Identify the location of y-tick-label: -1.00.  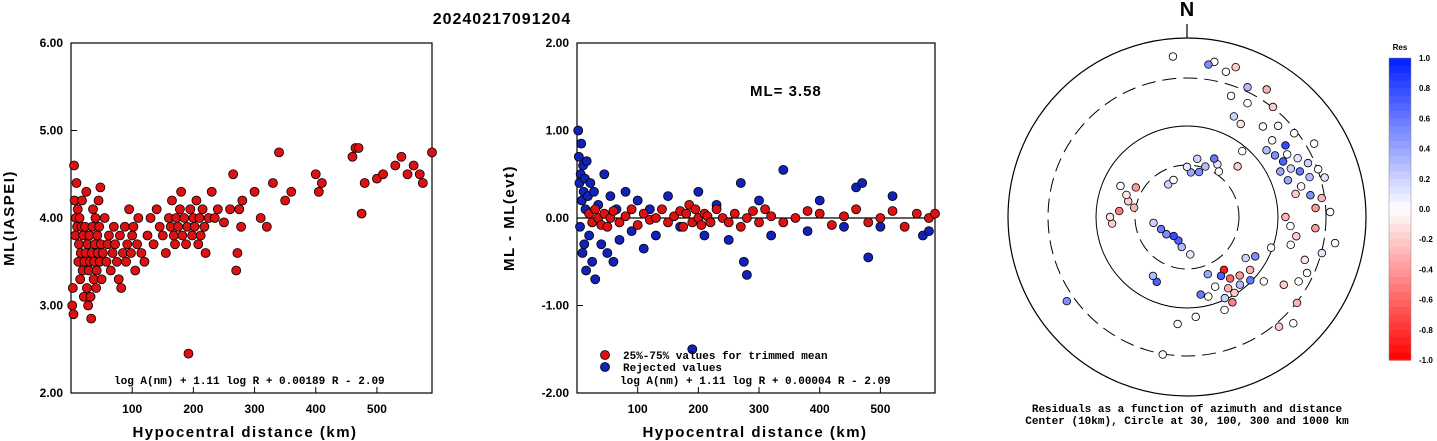
(556, 306).